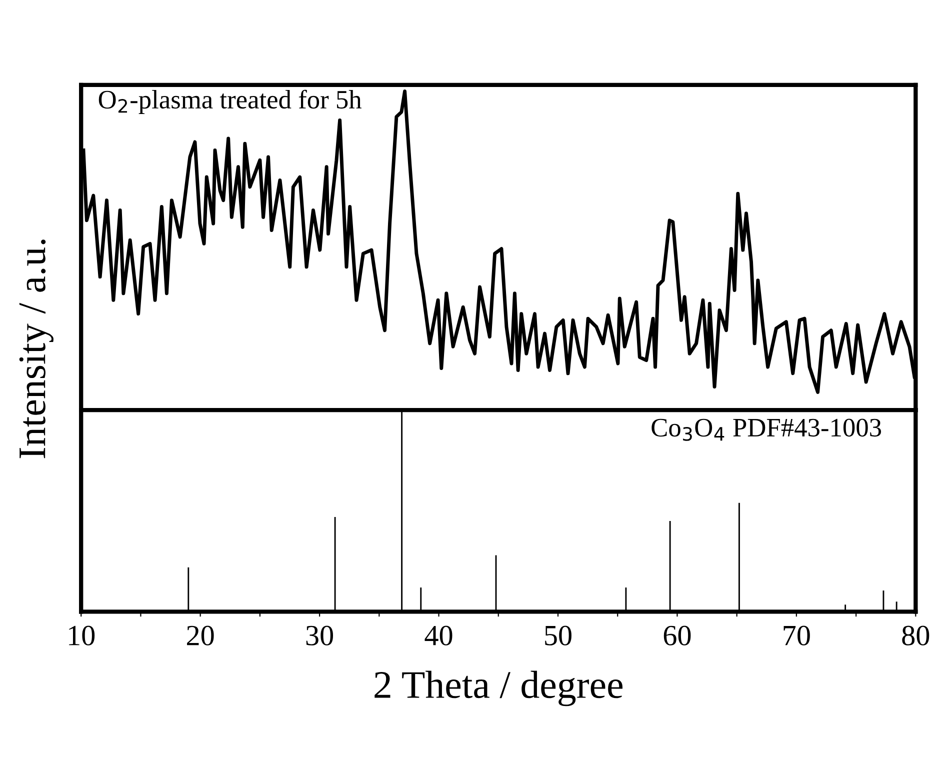 Image resolution: width=943 pixels, height=758 pixels. I want to click on x-tick-label: 40, so click(438, 636).